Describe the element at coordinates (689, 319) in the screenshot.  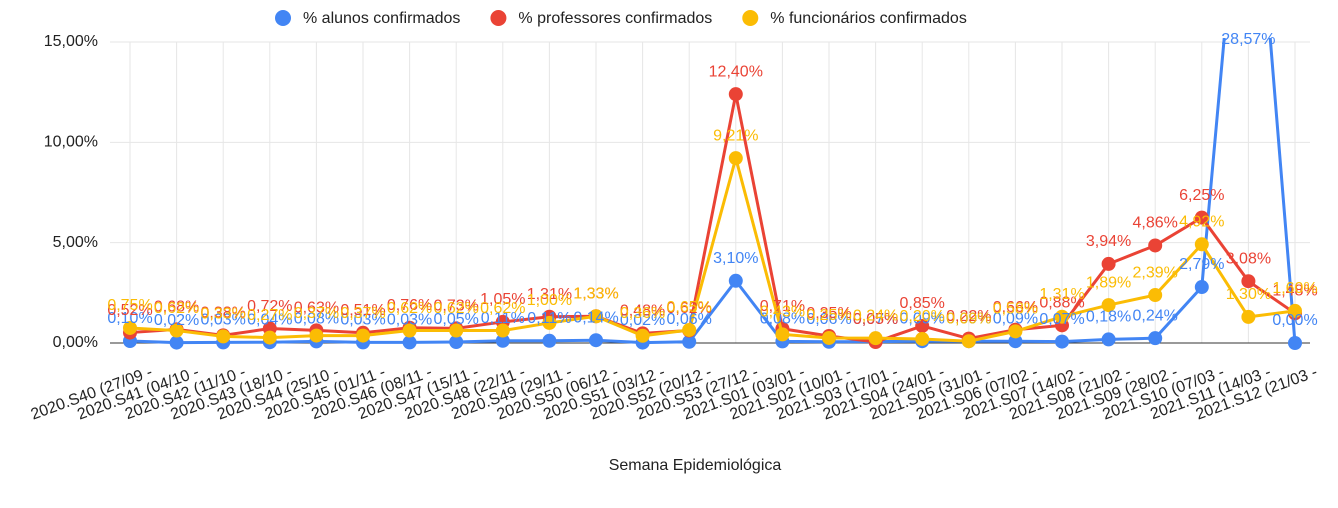
I see `data-label: 0,06%` at that location.